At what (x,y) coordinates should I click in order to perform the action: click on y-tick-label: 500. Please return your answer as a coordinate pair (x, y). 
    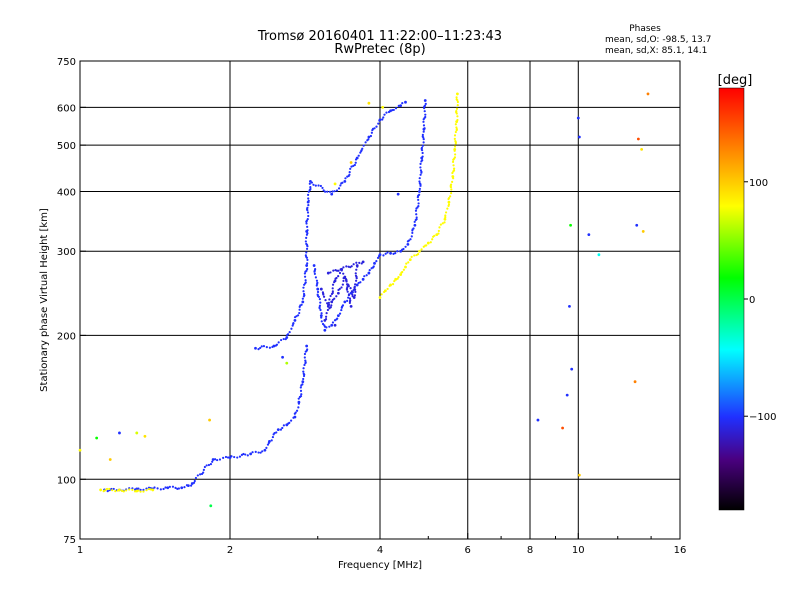
    Looking at the image, I should click on (66, 146).